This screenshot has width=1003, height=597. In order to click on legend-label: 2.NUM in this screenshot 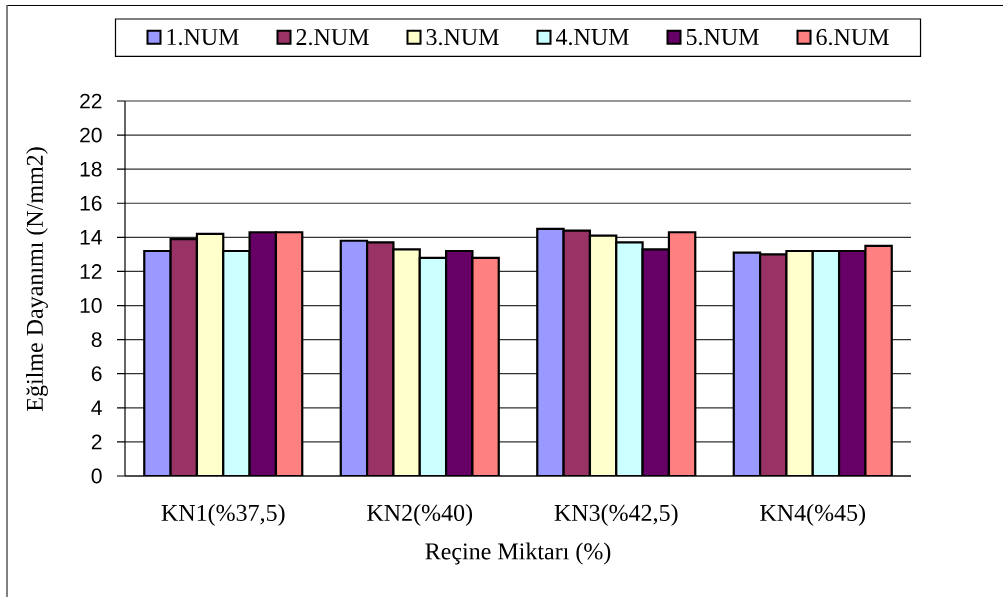, I will do `click(332, 37)`.